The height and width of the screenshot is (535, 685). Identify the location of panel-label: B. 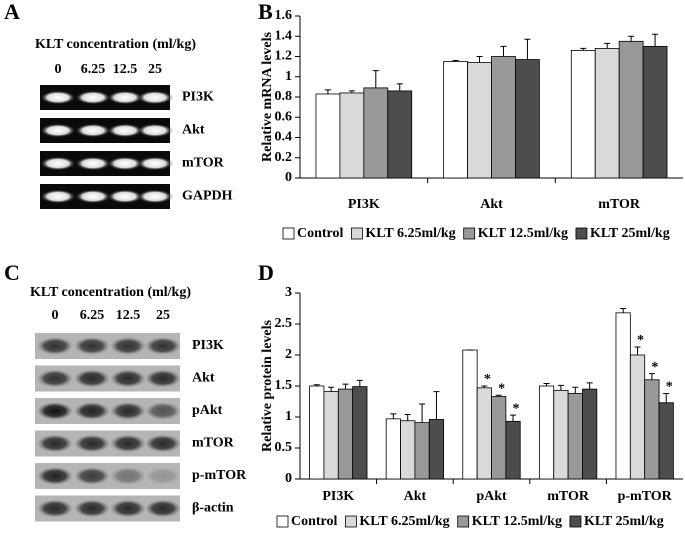
(265, 12).